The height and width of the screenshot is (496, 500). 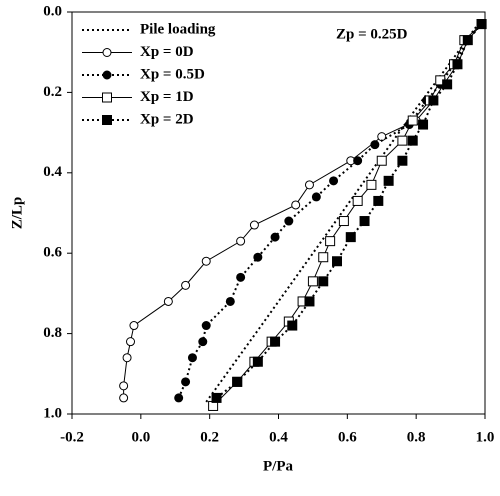 What do you see at coordinates (52, 413) in the screenshot?
I see `y-tick-label: 1.0` at bounding box center [52, 413].